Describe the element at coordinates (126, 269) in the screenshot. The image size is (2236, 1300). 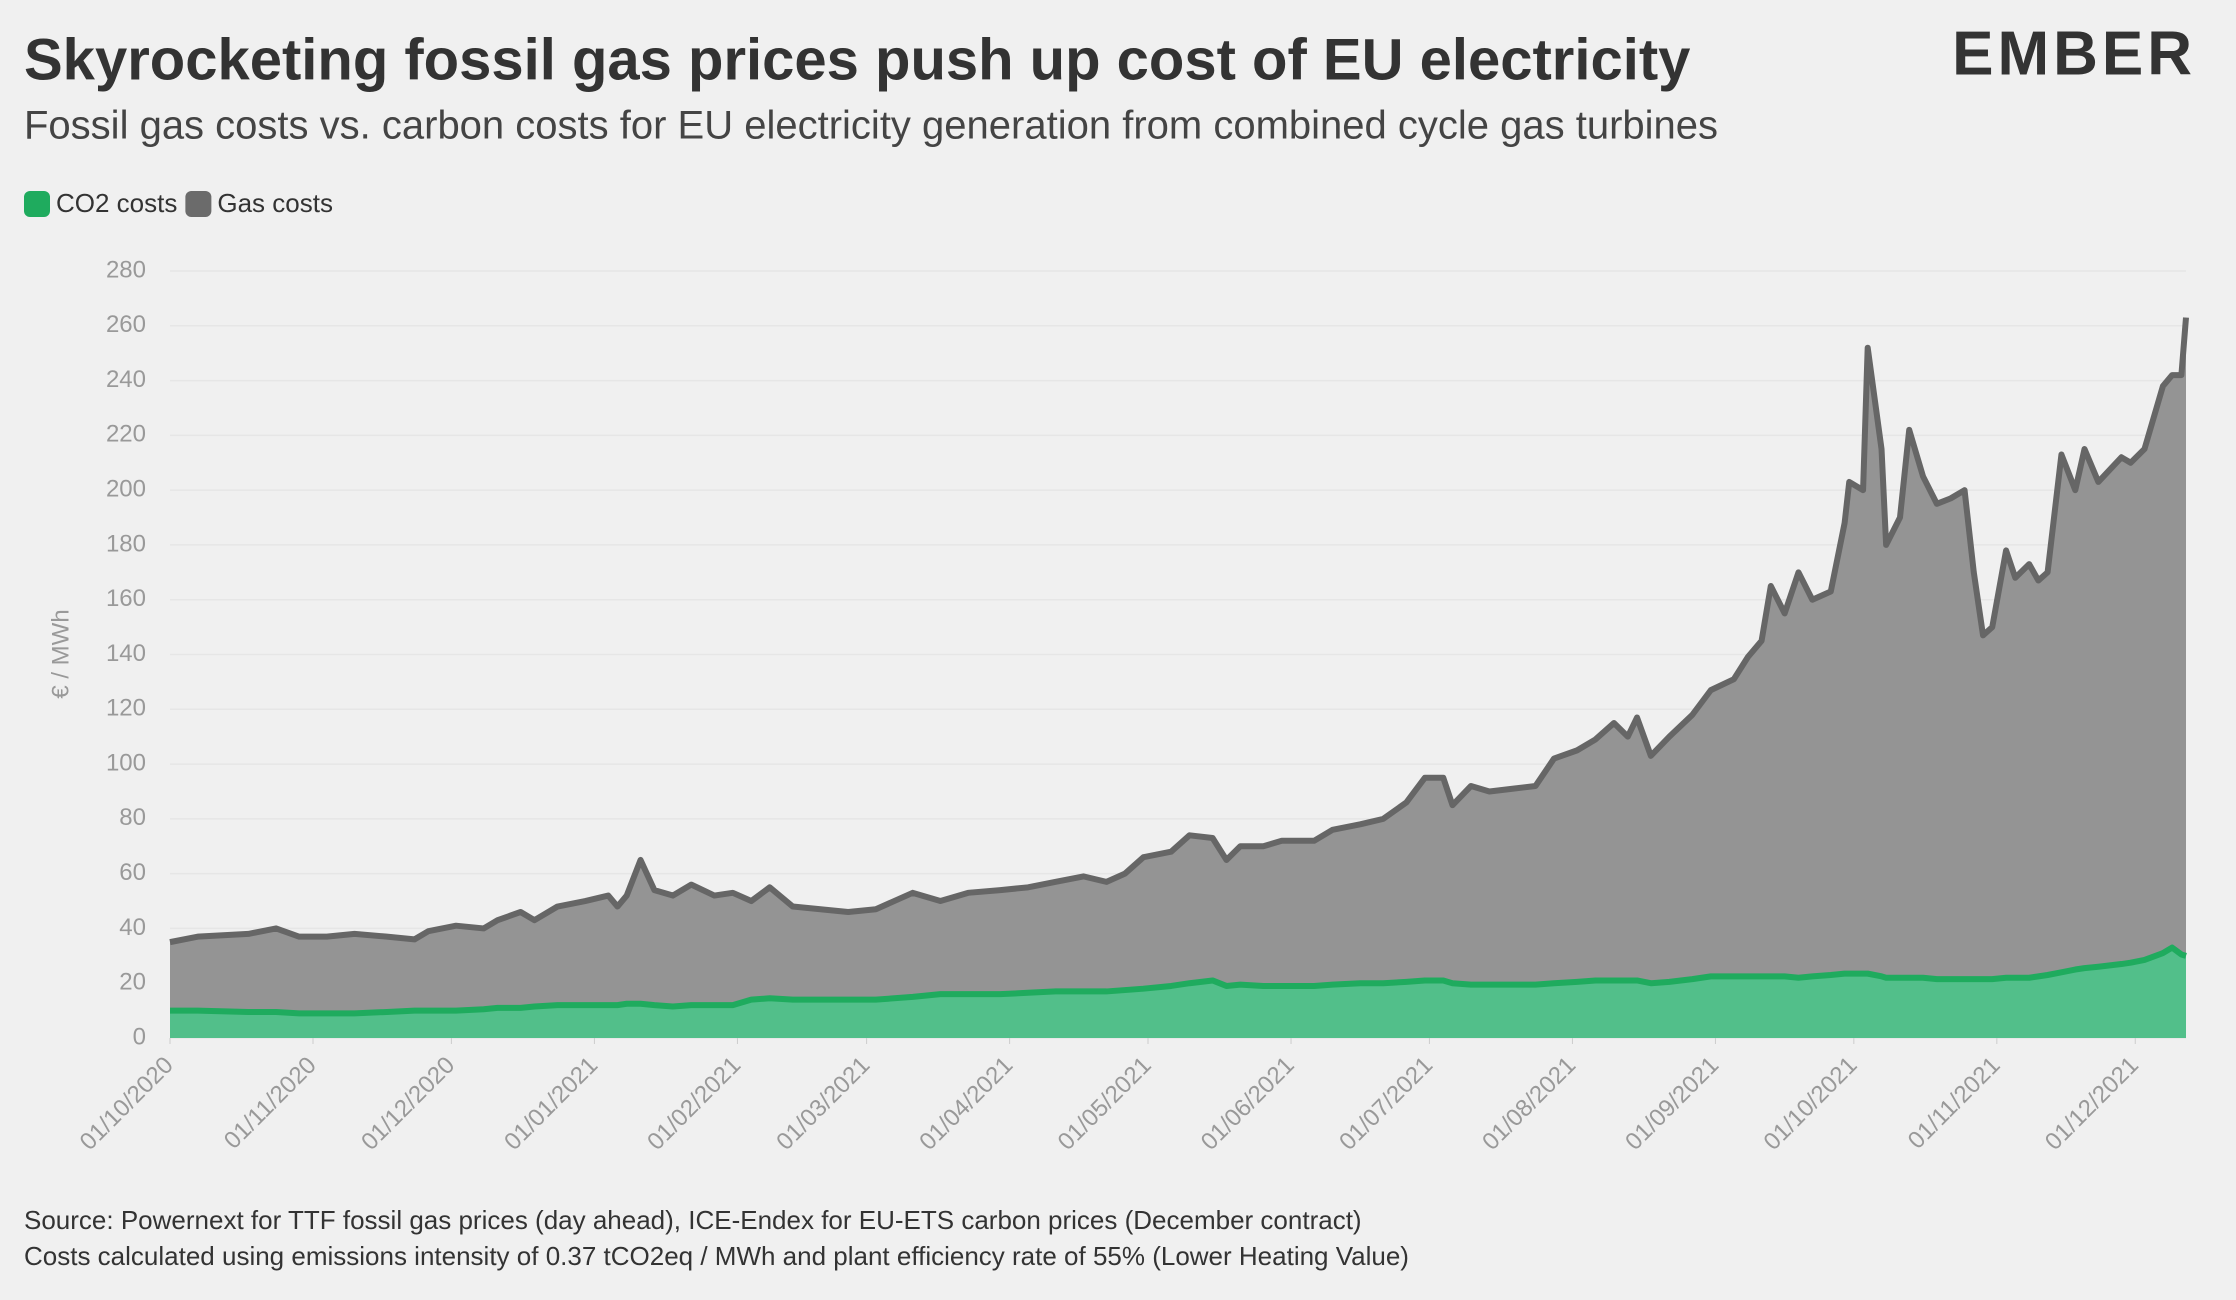
I see `y-tick-label: 280` at that location.